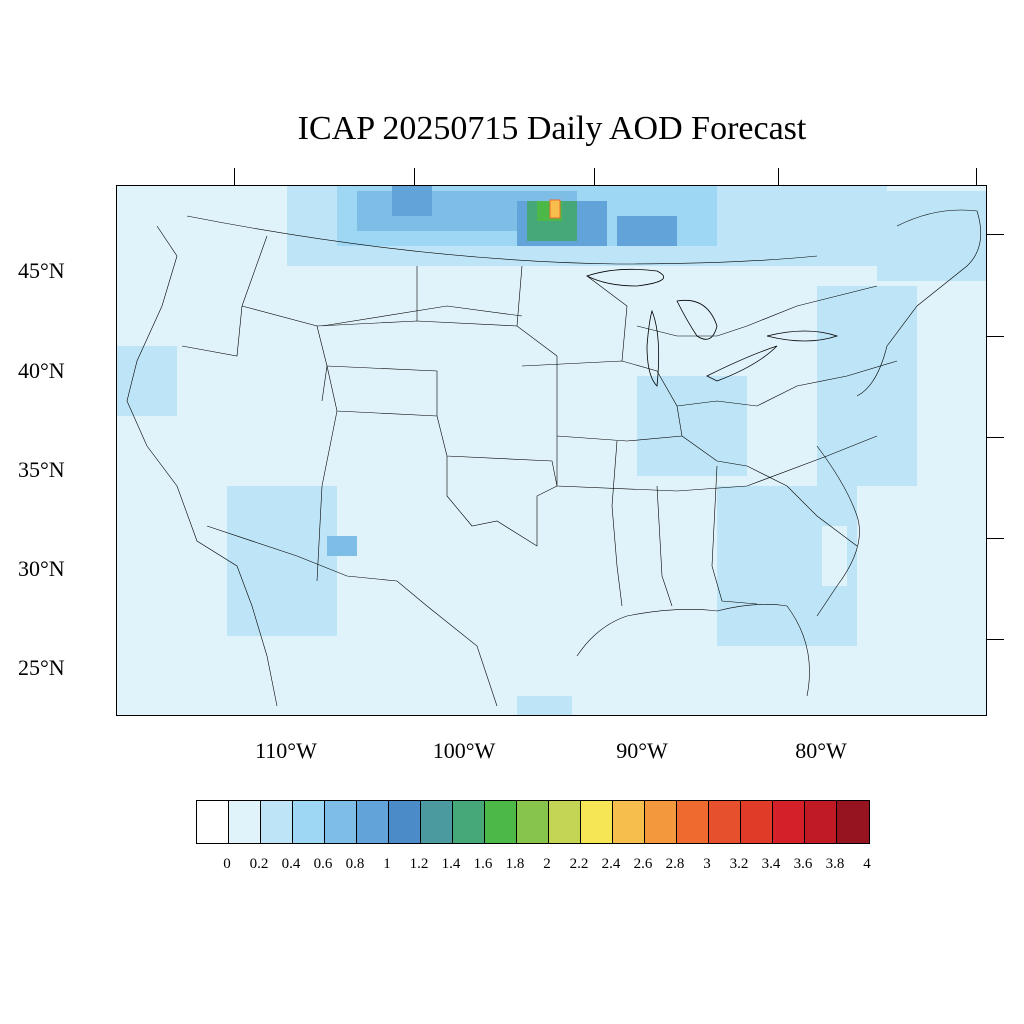 This screenshot has width=1024, height=1024. Describe the element at coordinates (675, 864) in the screenshot. I see `colorbar-tick-label: 2.8` at that location.